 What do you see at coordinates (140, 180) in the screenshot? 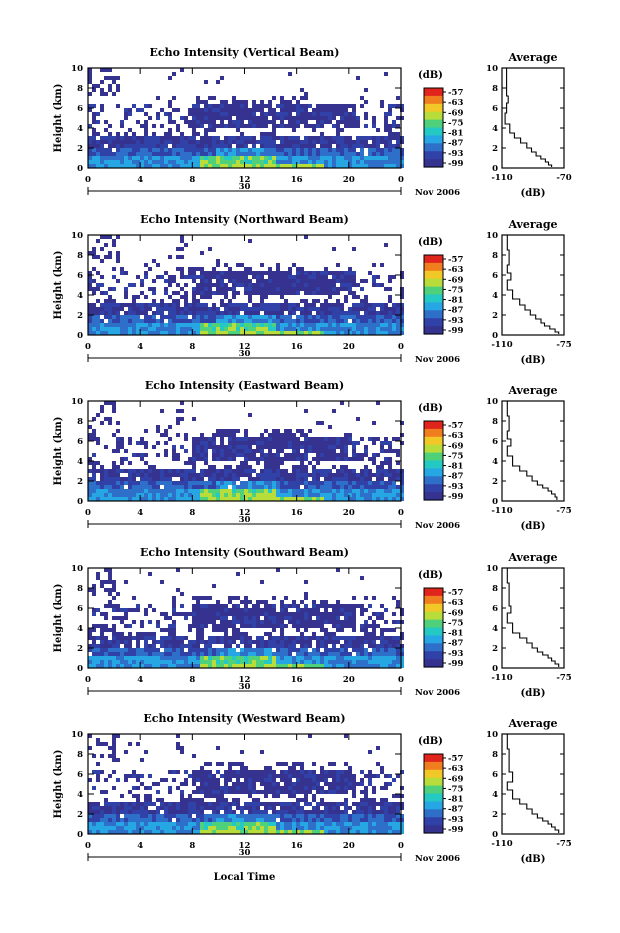
I see `x-tick-label: 4` at bounding box center [140, 180].